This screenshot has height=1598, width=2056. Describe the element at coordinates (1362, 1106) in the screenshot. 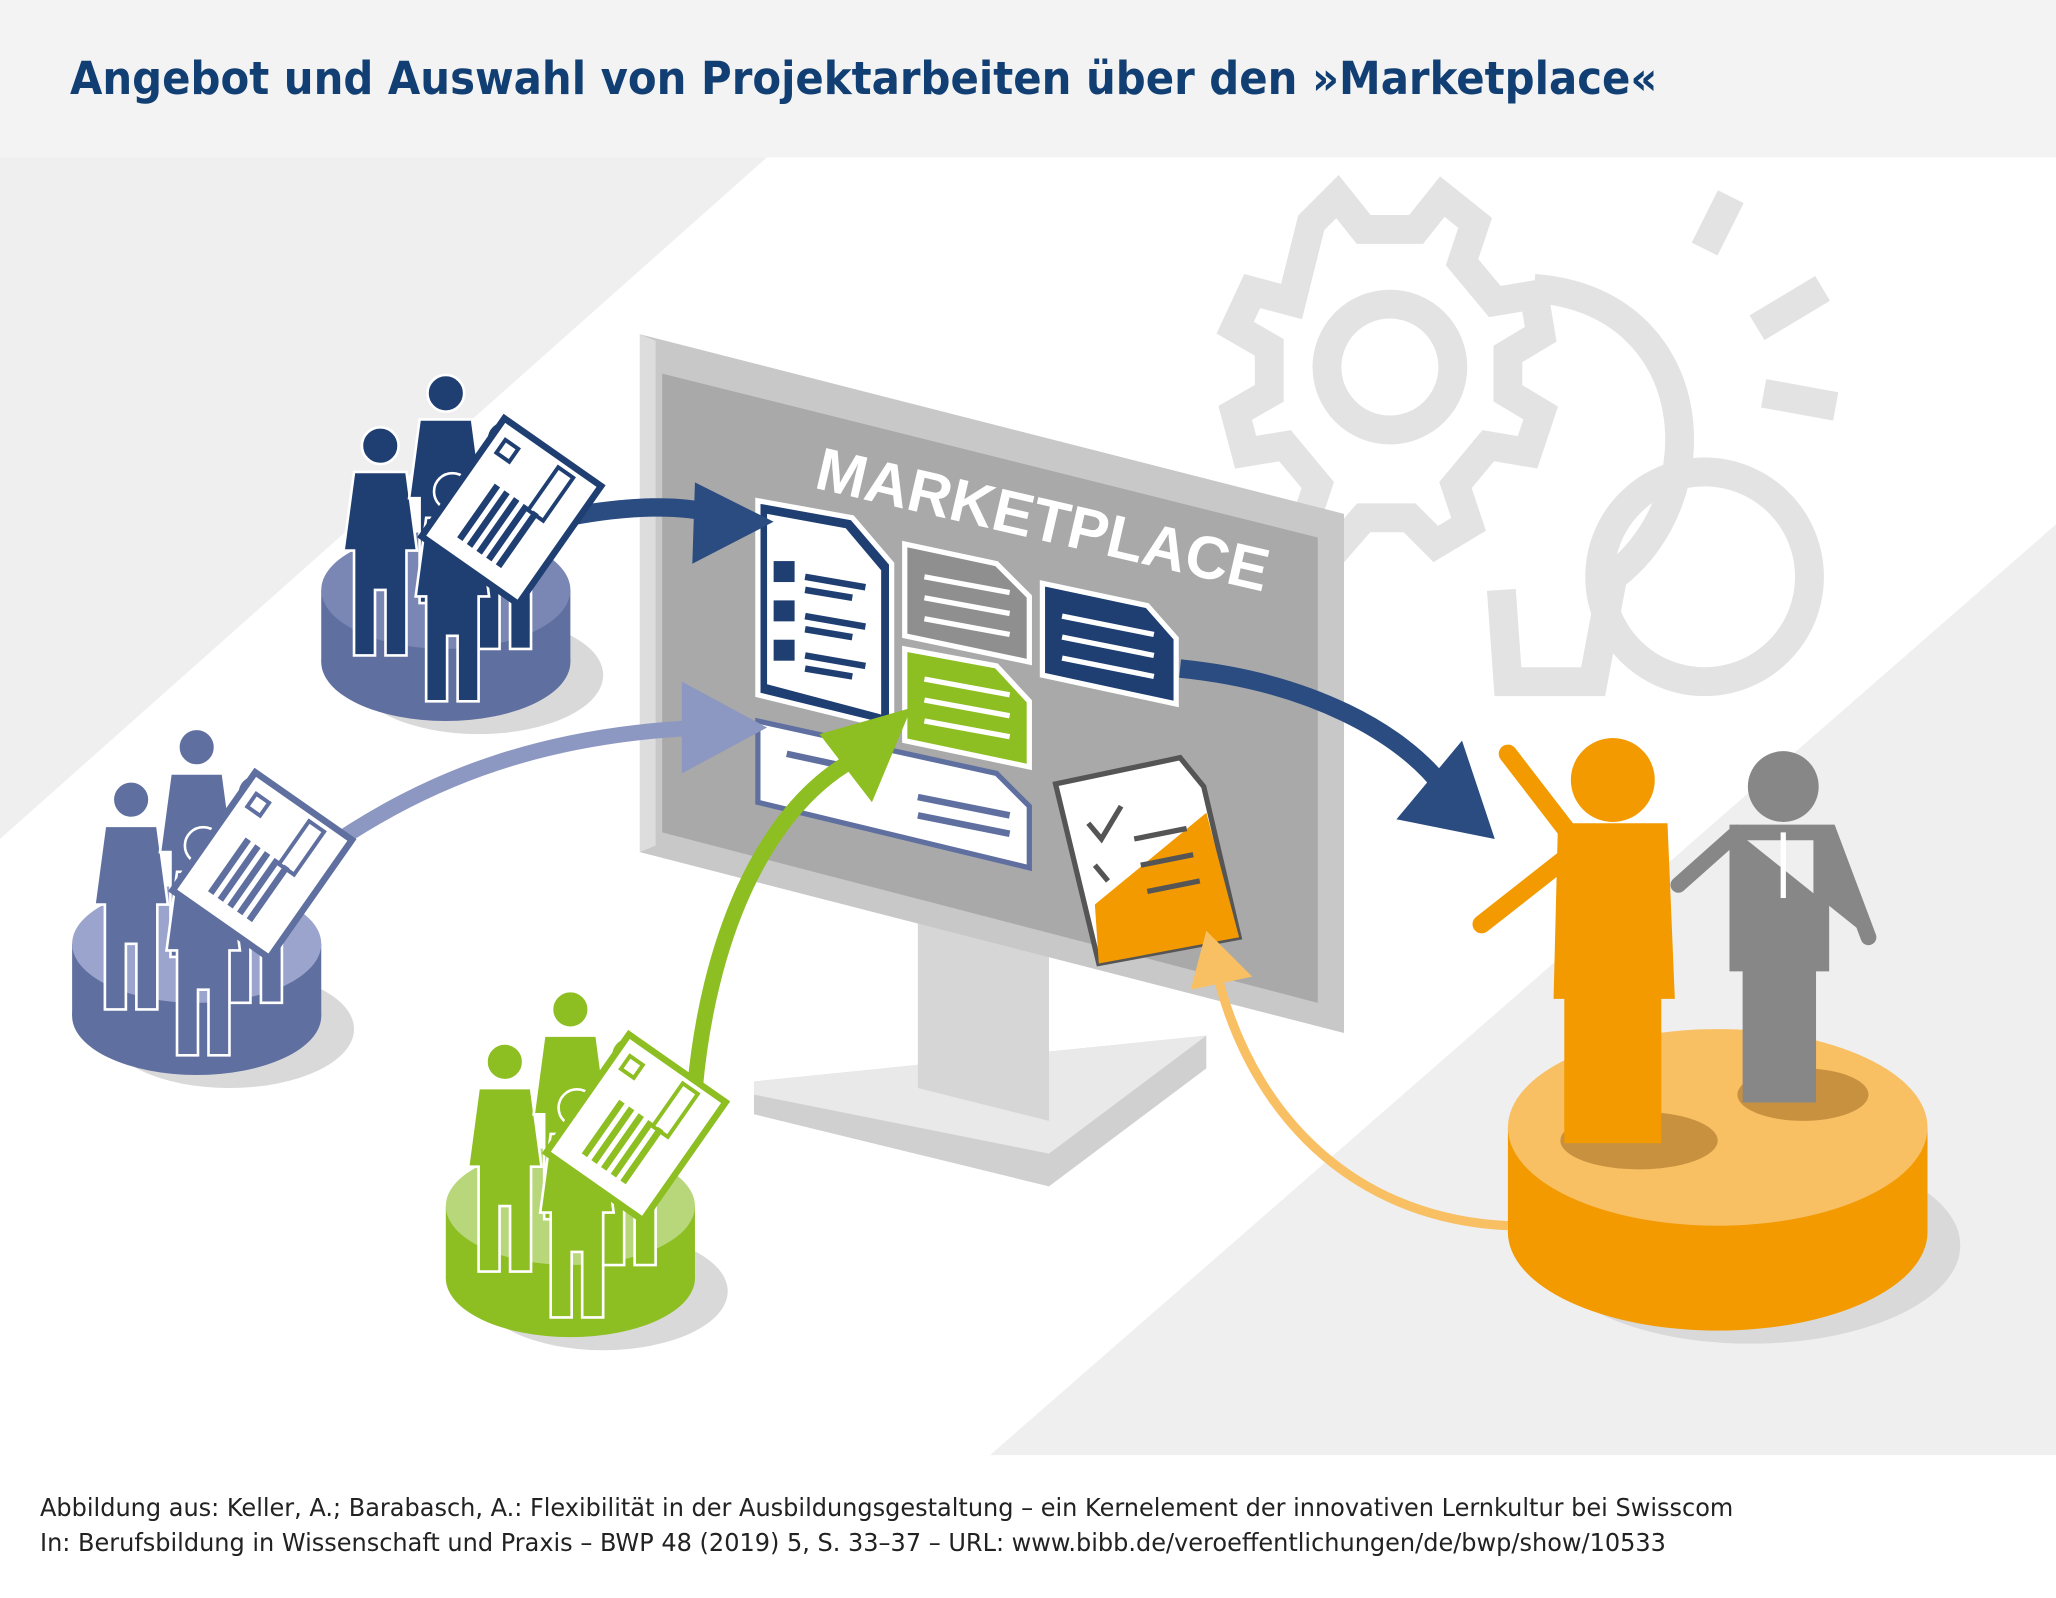

I see `arrow-orange-back` at that location.